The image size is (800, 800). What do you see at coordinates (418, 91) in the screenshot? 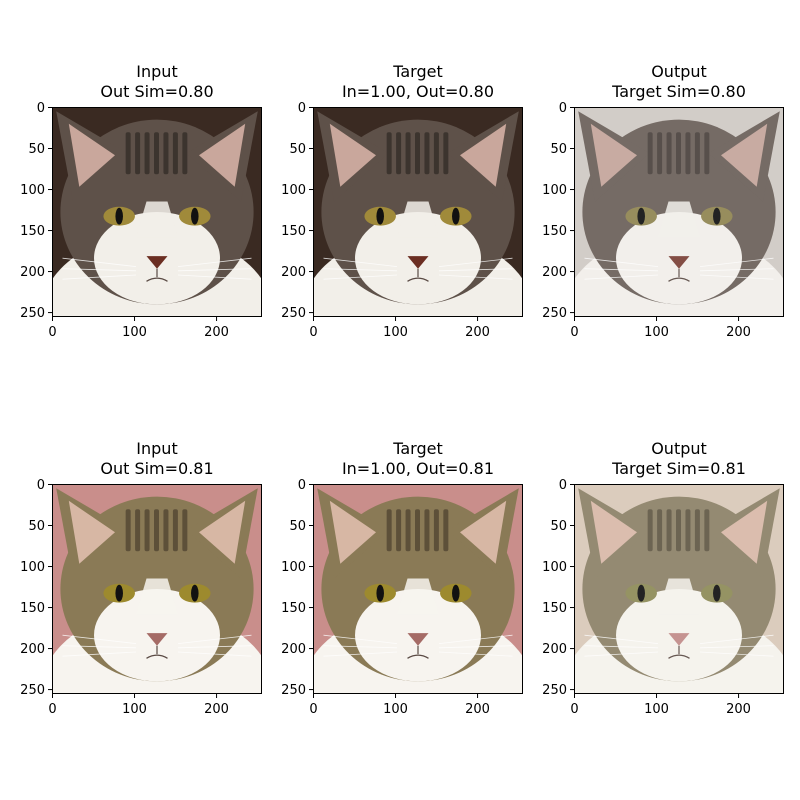
I see `panel-subtitle: In=1.00, Out=0.80` at bounding box center [418, 91].